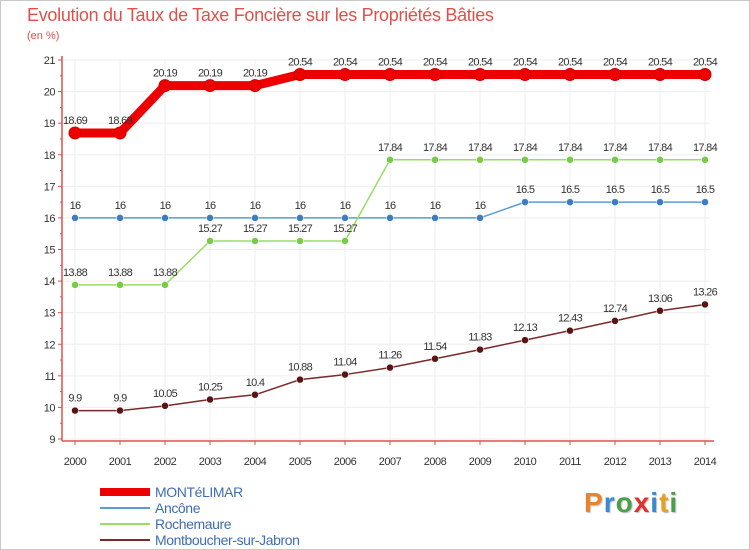 The height and width of the screenshot is (550, 750). Describe the element at coordinates (345, 462) in the screenshot. I see `x-tick-label: 2006` at that location.